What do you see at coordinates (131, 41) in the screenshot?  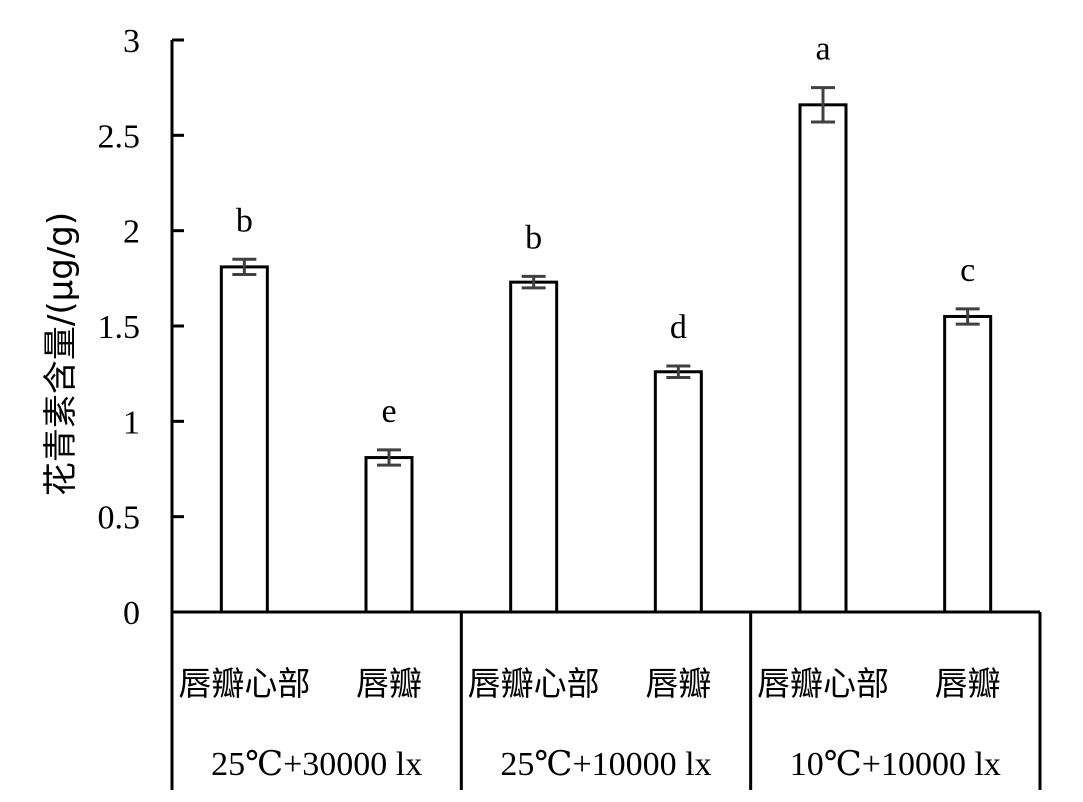 I see `y-tick-label: 3` at bounding box center [131, 41].